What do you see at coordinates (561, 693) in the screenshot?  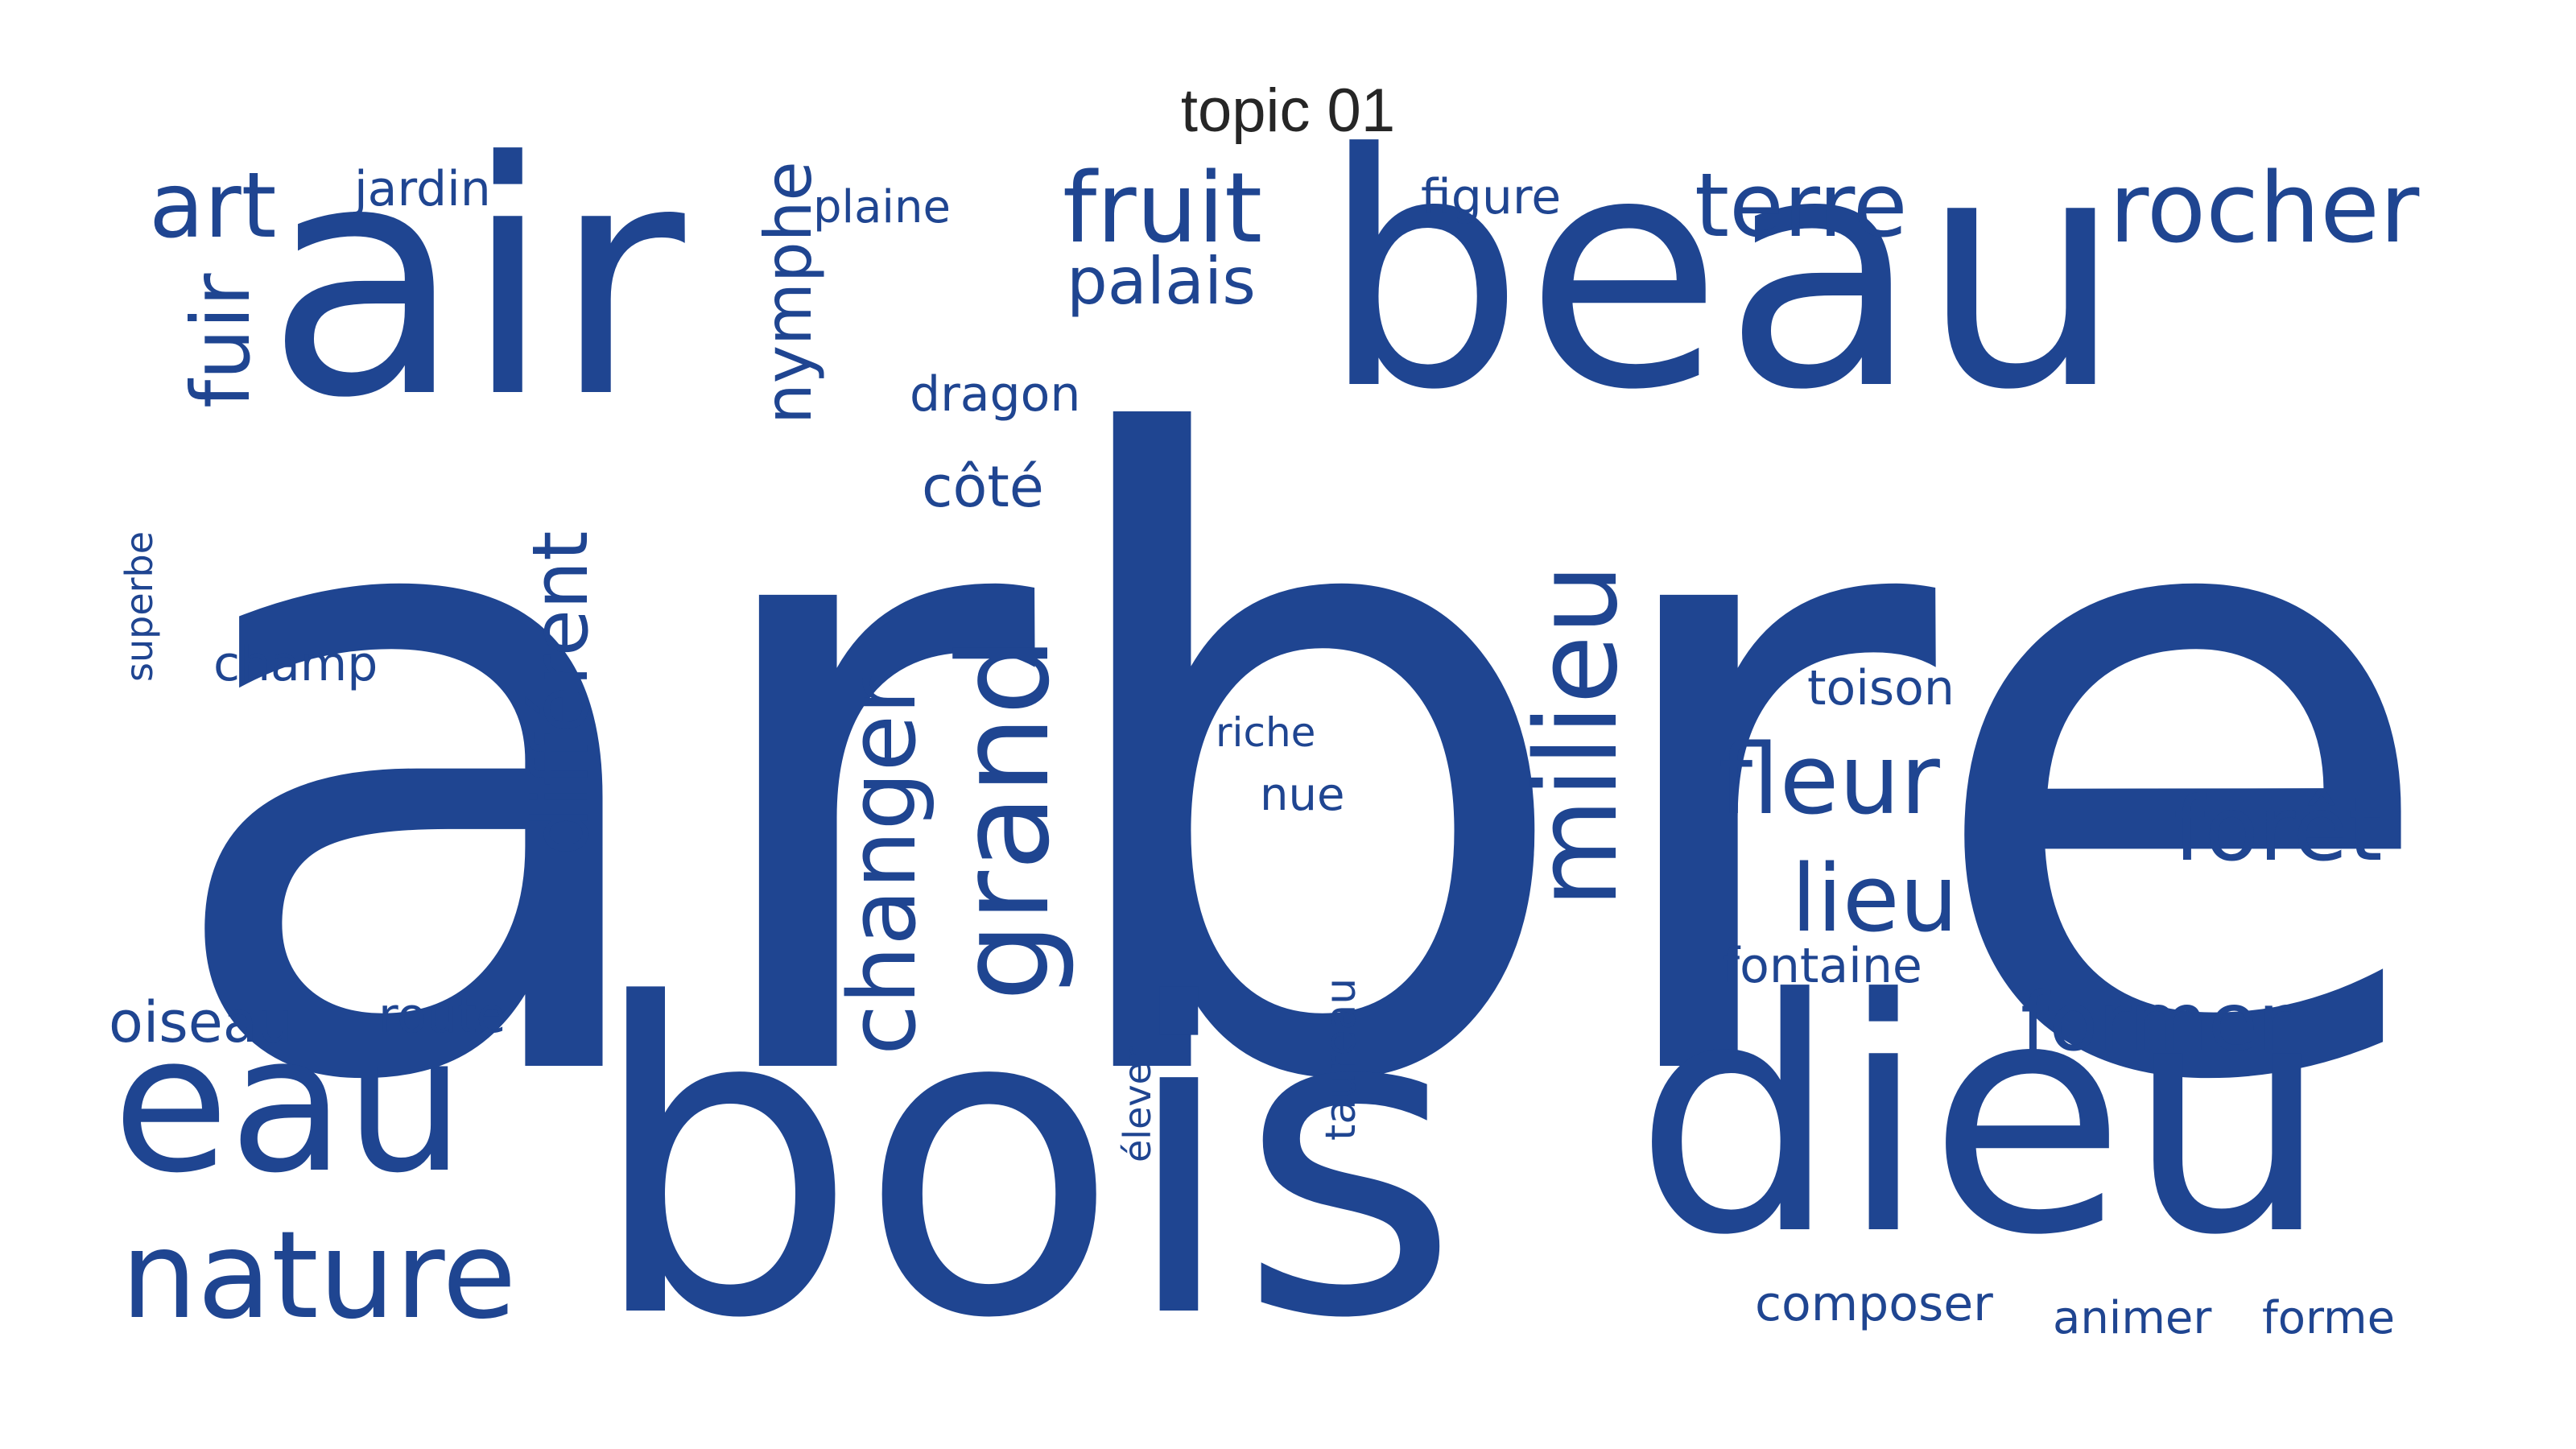 I see `word-différent: différent` at bounding box center [561, 693].